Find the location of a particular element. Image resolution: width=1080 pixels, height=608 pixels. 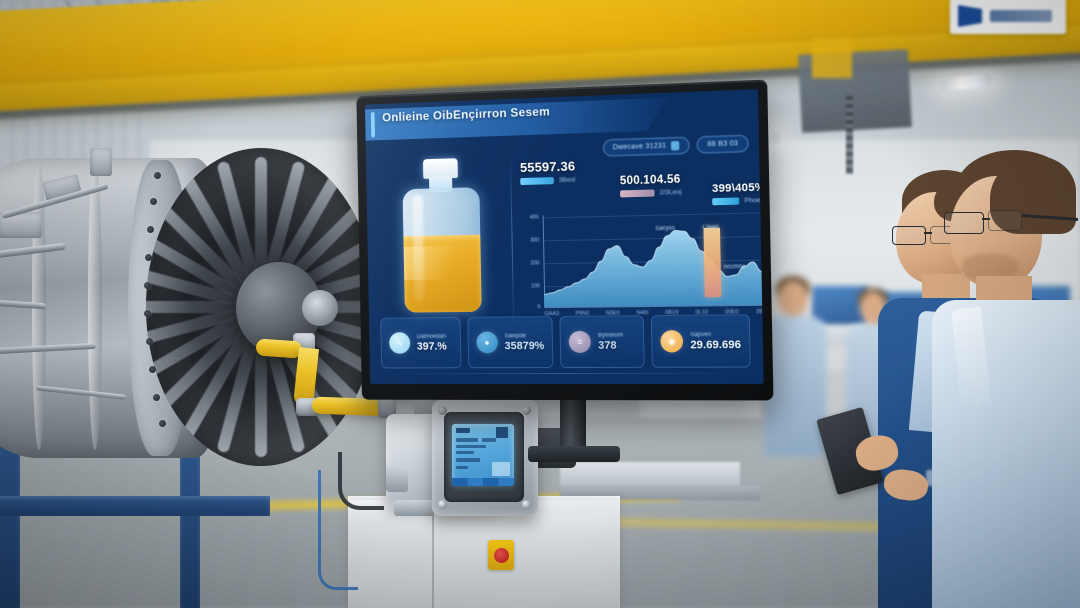

status-card-value: 397.% is located at coordinates (431, 346).